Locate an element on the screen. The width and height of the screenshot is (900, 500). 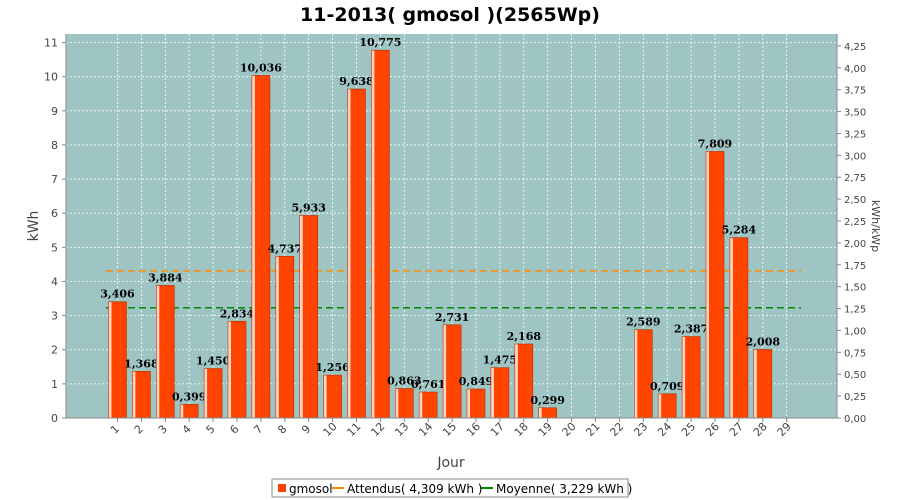
bar-value-label: 2,387 is located at coordinates (691, 329).